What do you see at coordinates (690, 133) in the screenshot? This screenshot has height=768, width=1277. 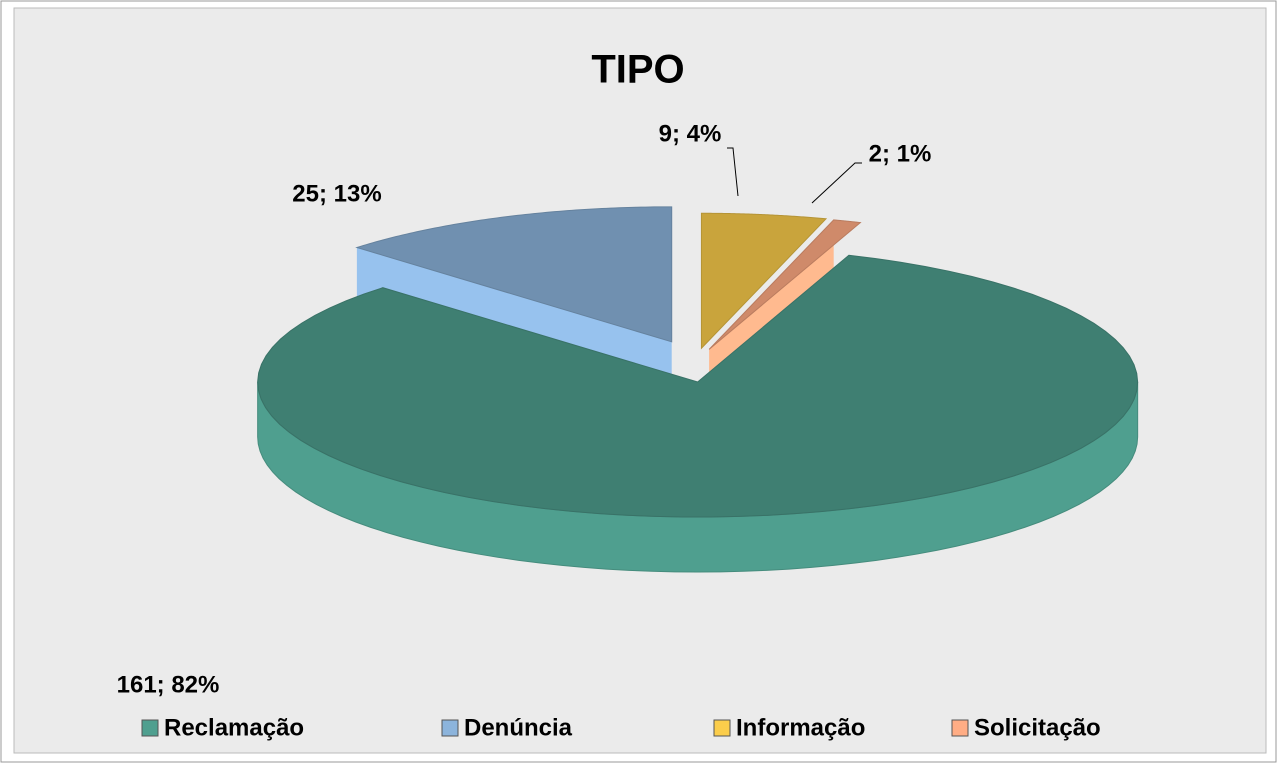 I see `data-label: 9; 4%` at bounding box center [690, 133].